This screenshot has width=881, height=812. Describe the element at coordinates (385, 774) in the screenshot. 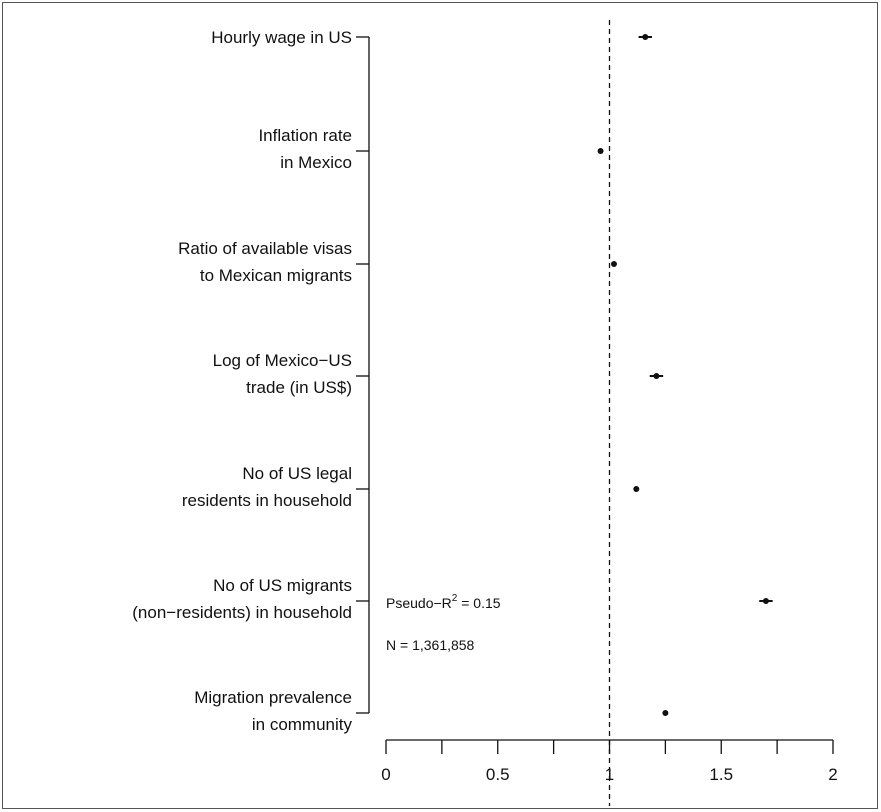

I see `x-tick-label: 0` at that location.